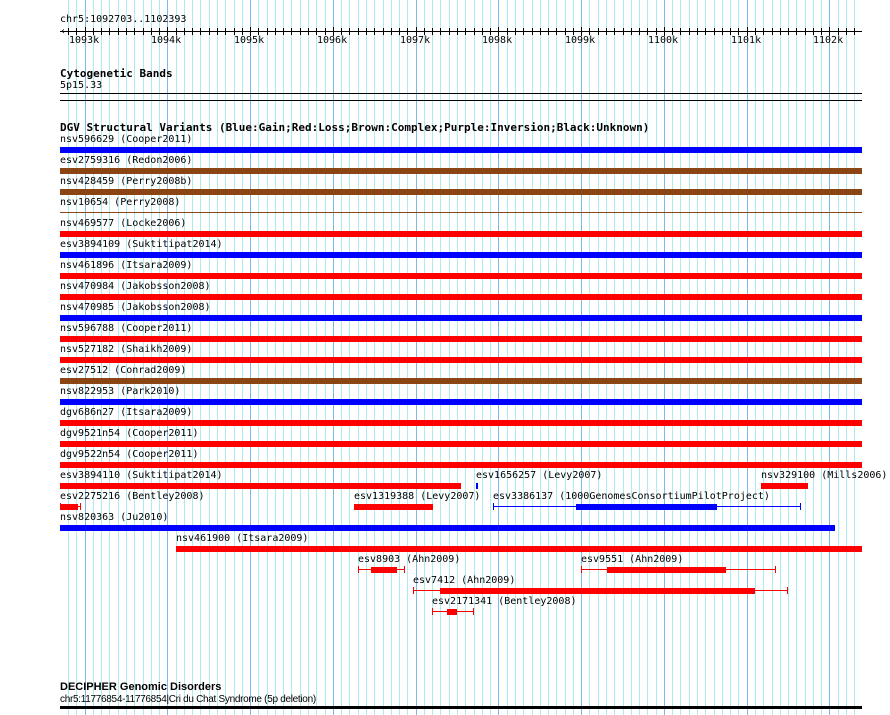 This screenshot has width=890, height=715. I want to click on variant-label: nsv469577 (Locke2006), so click(123, 223).